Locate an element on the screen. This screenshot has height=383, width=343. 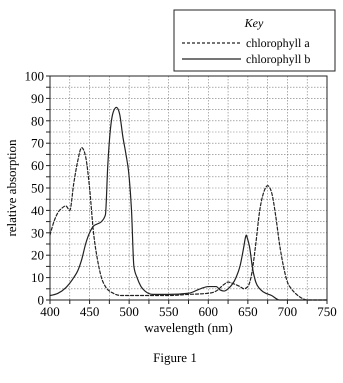
y-tick-label: 100 is located at coordinates (34, 76).